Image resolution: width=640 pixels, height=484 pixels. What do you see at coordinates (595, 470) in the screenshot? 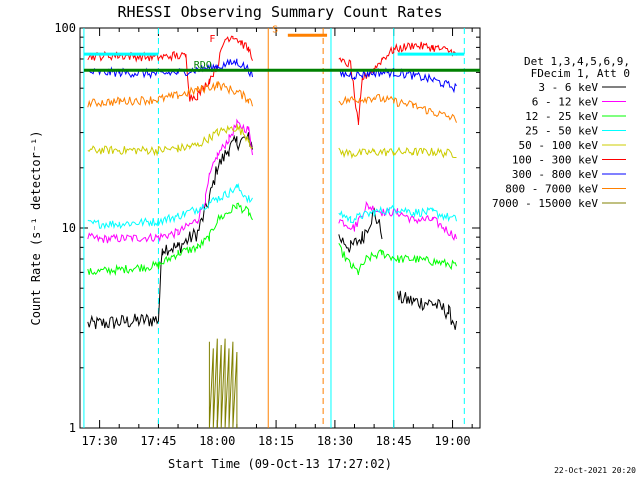
I see `footer-timestamp: 22-Oct-2021 20:20` at bounding box center [595, 470].